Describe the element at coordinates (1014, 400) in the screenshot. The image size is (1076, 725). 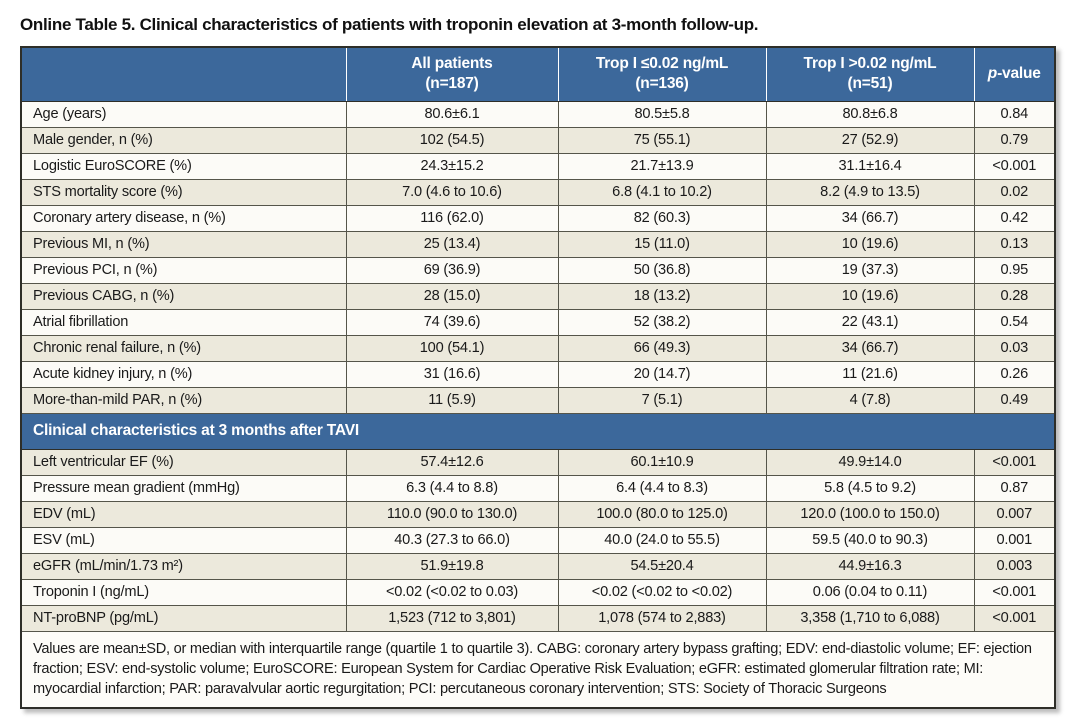
I see `p-value-cell: 0.49` at that location.